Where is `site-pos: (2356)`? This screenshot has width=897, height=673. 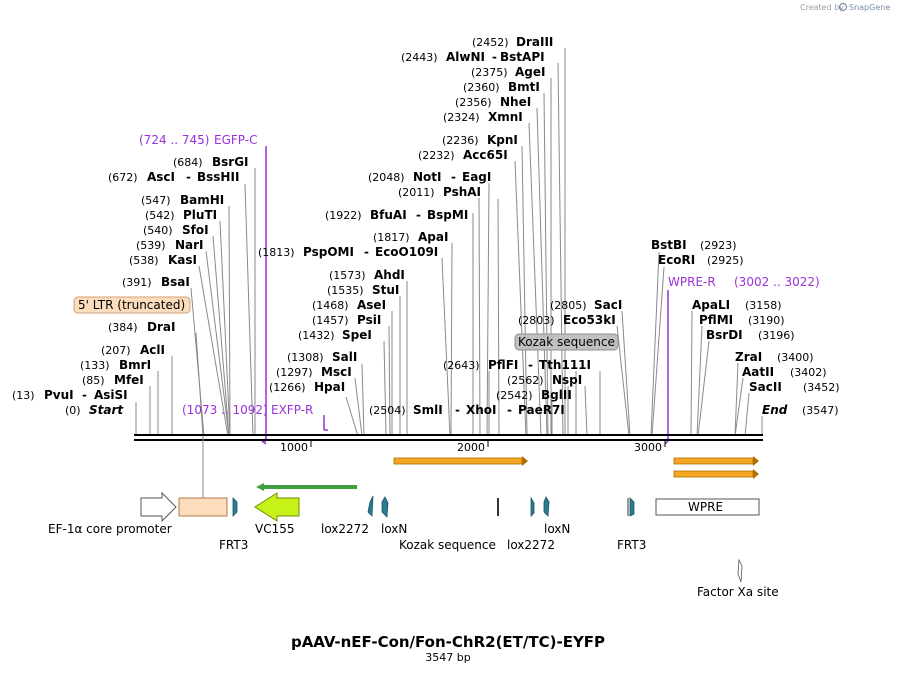 site-pos: (2356) is located at coordinates (473, 102).